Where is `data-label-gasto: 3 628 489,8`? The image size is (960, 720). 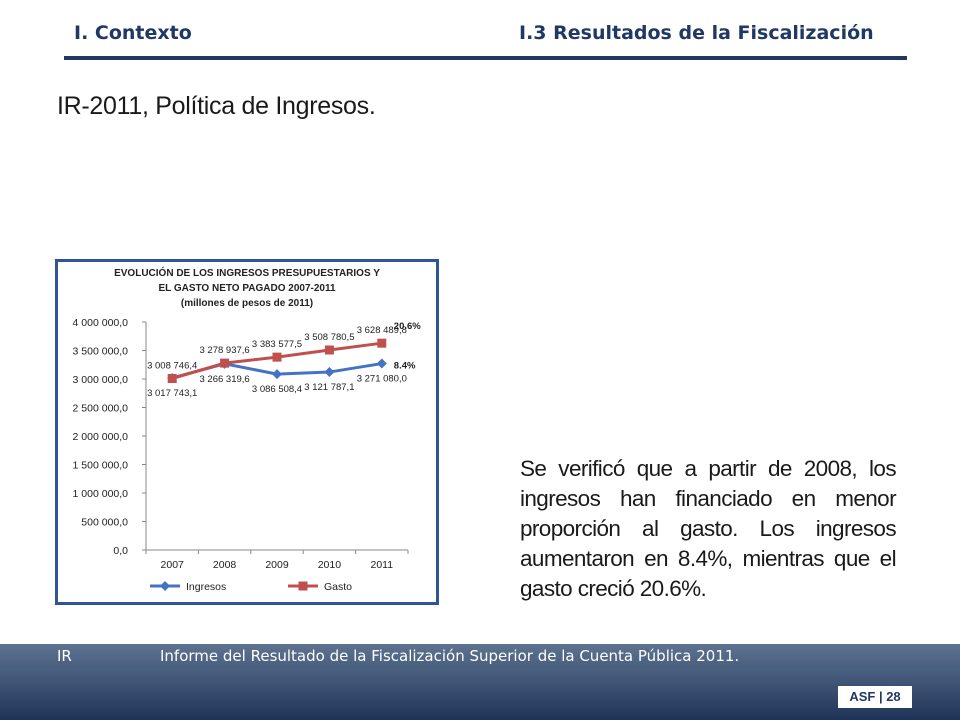
data-label-gasto: 3 628 489,8 is located at coordinates (382, 330).